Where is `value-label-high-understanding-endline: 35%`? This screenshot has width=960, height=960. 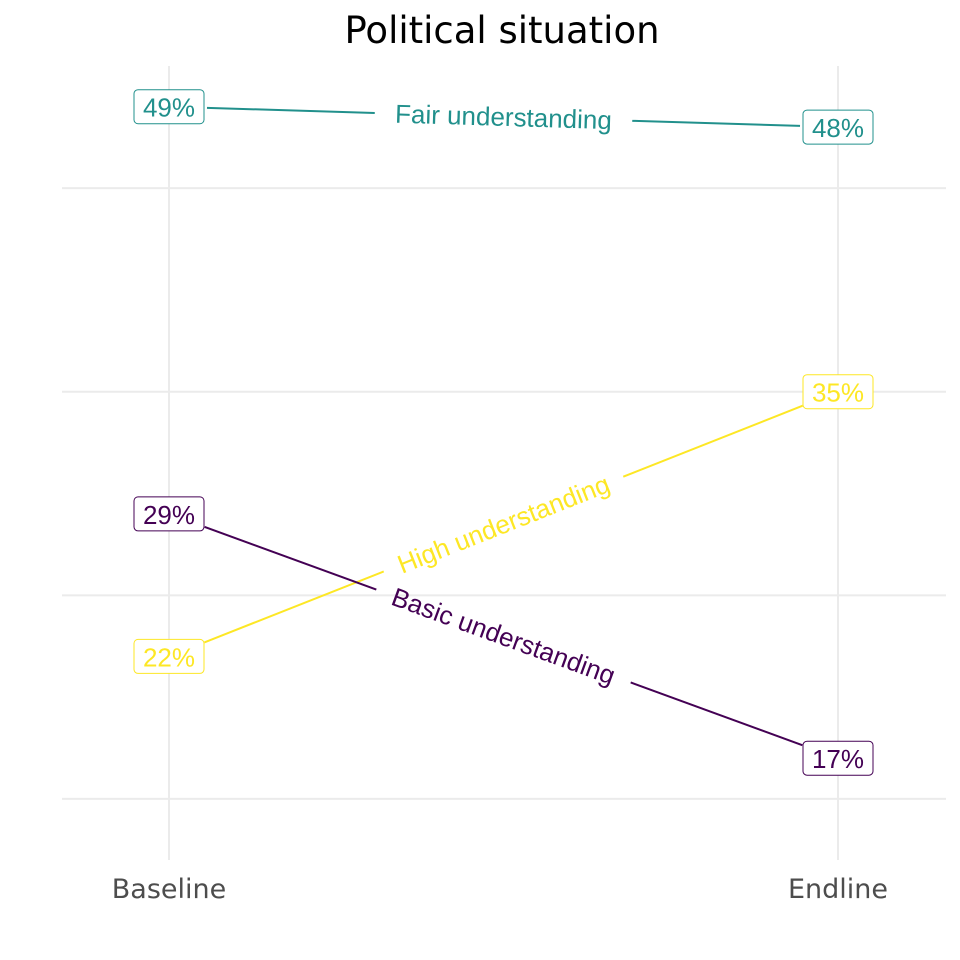
value-label-high-understanding-endline: 35% is located at coordinates (838, 393).